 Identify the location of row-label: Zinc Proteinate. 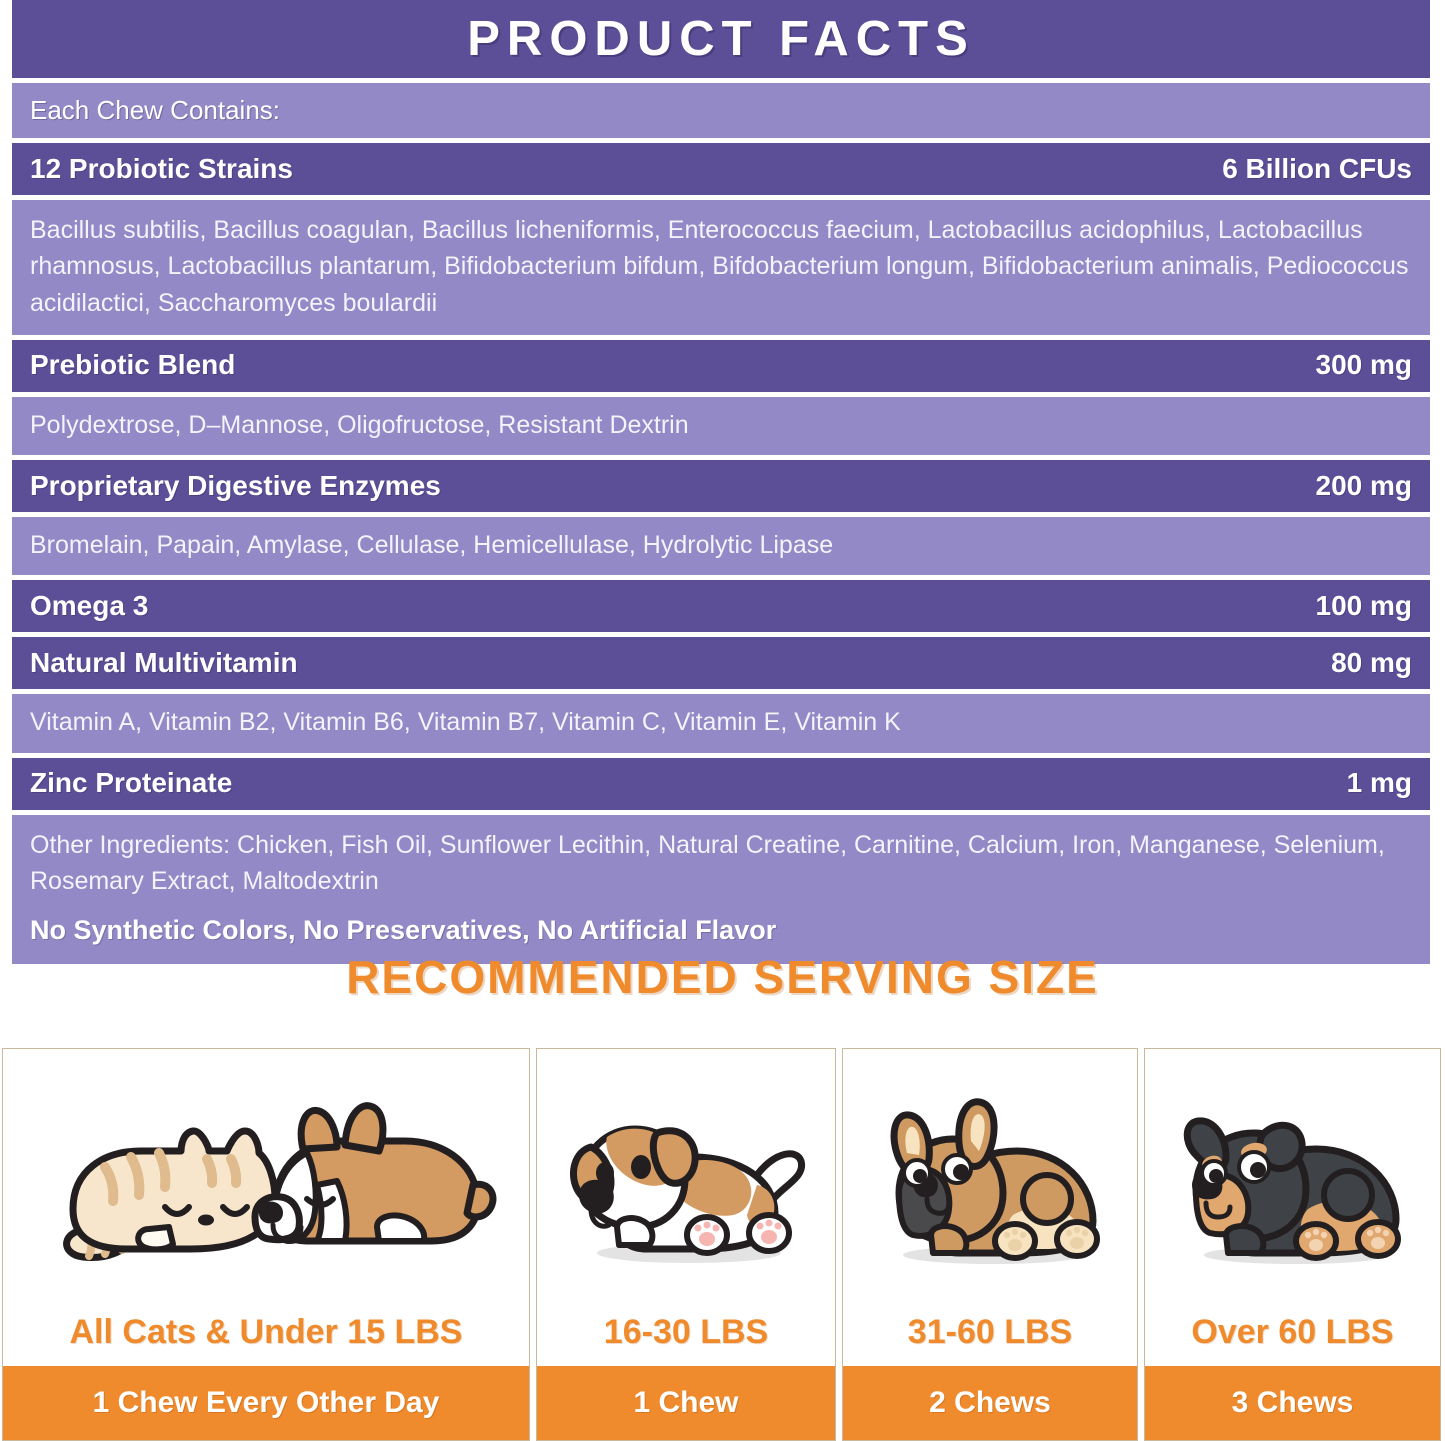
(131, 783).